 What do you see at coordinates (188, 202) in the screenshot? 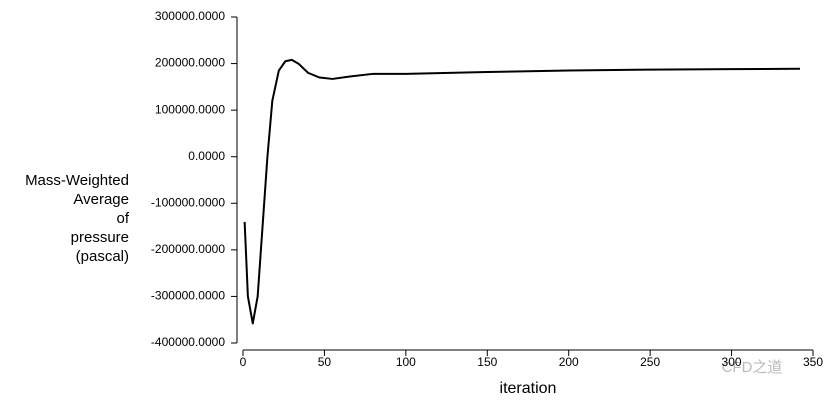
I see `y-tick-label: -100000.0000` at bounding box center [188, 202].